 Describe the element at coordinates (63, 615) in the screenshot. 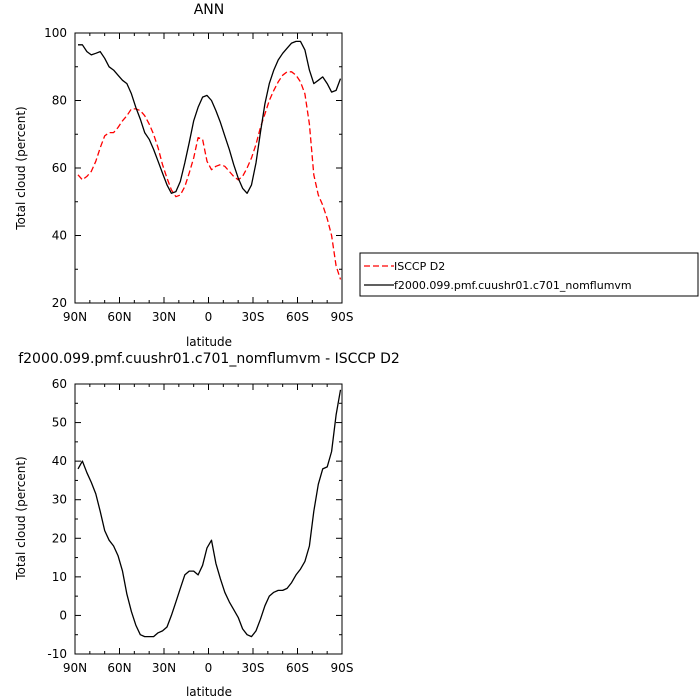

I see `bottom-y-tick-label: 0` at that location.